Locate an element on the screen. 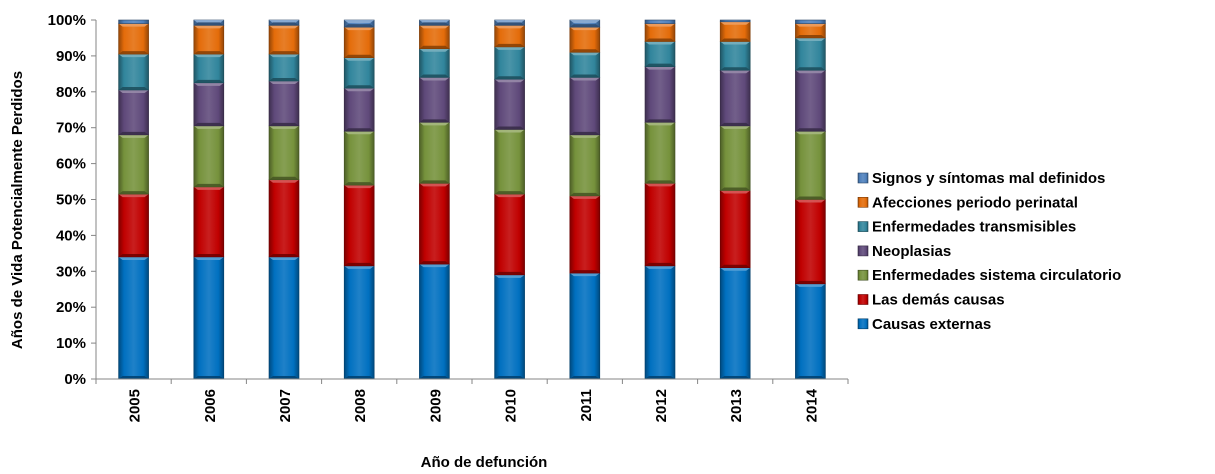 Image resolution: width=1215 pixels, height=474 pixels. x-tick-label: 2005 is located at coordinates (135, 405).